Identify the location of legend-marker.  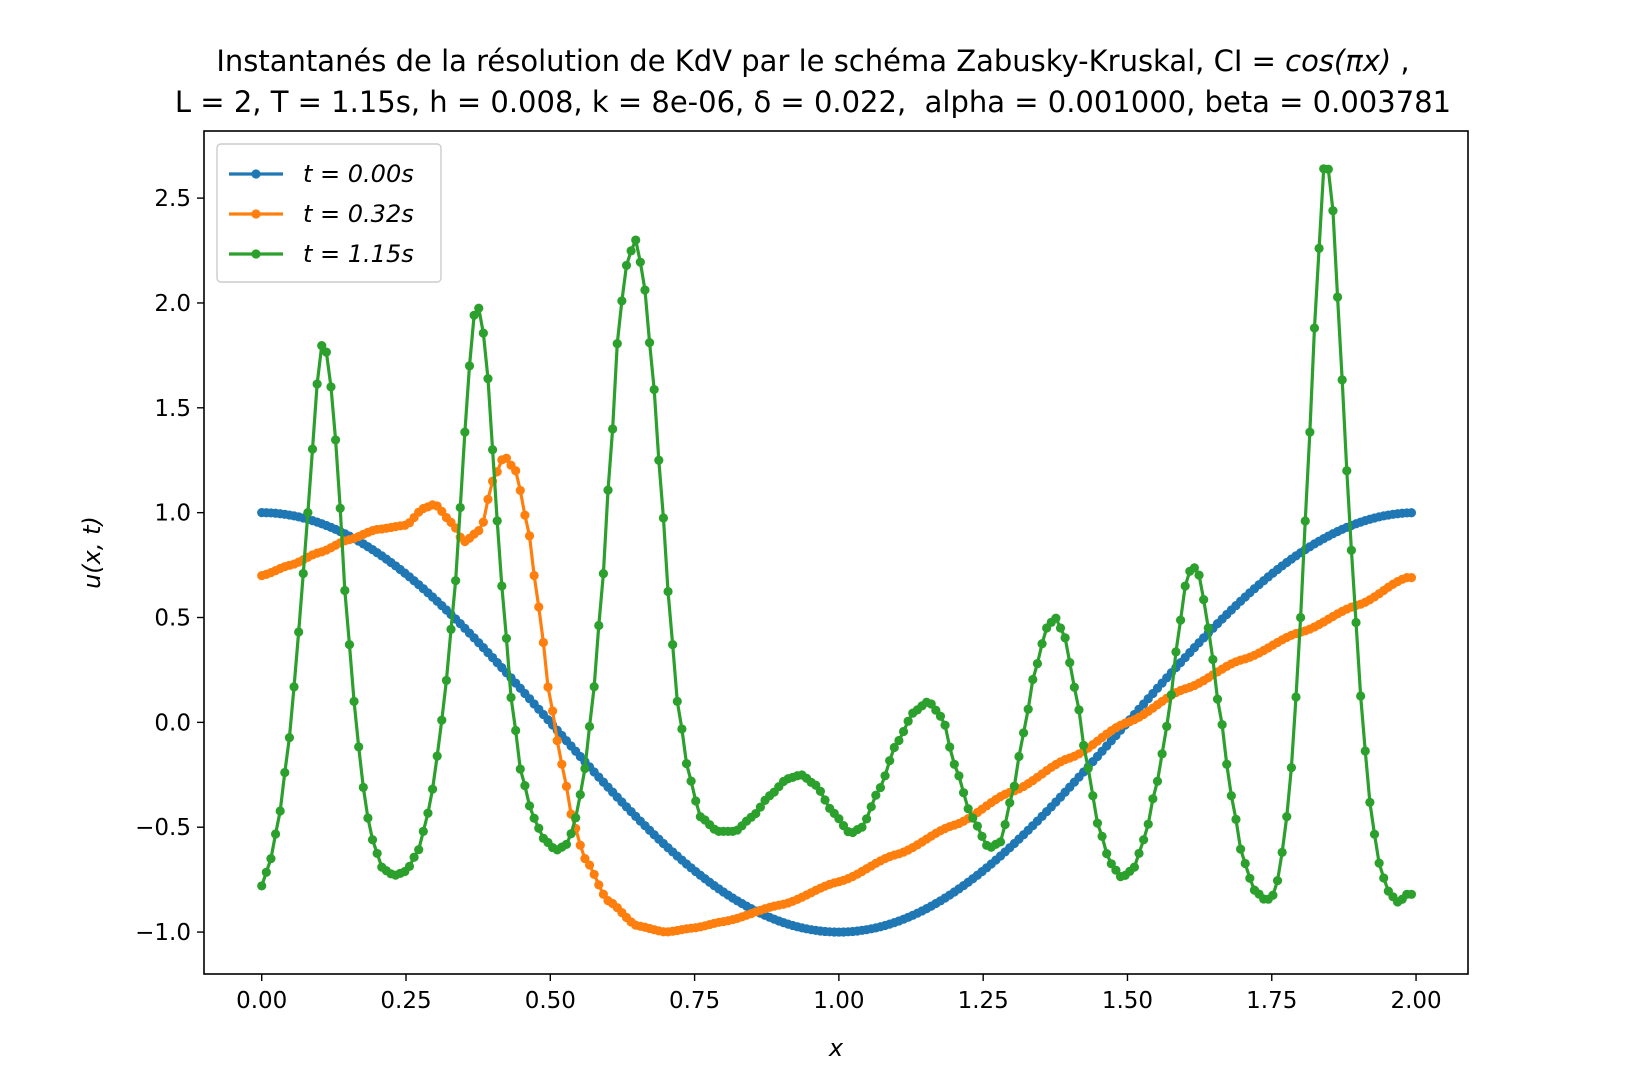
(256, 214).